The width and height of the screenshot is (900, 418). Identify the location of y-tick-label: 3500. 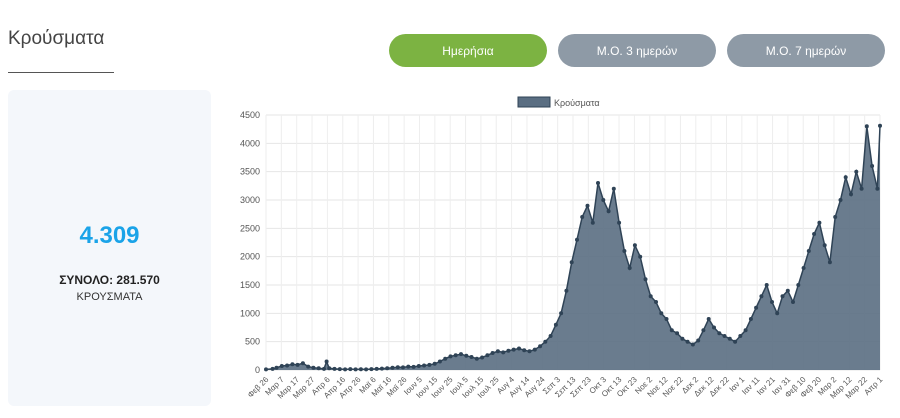
(250, 172).